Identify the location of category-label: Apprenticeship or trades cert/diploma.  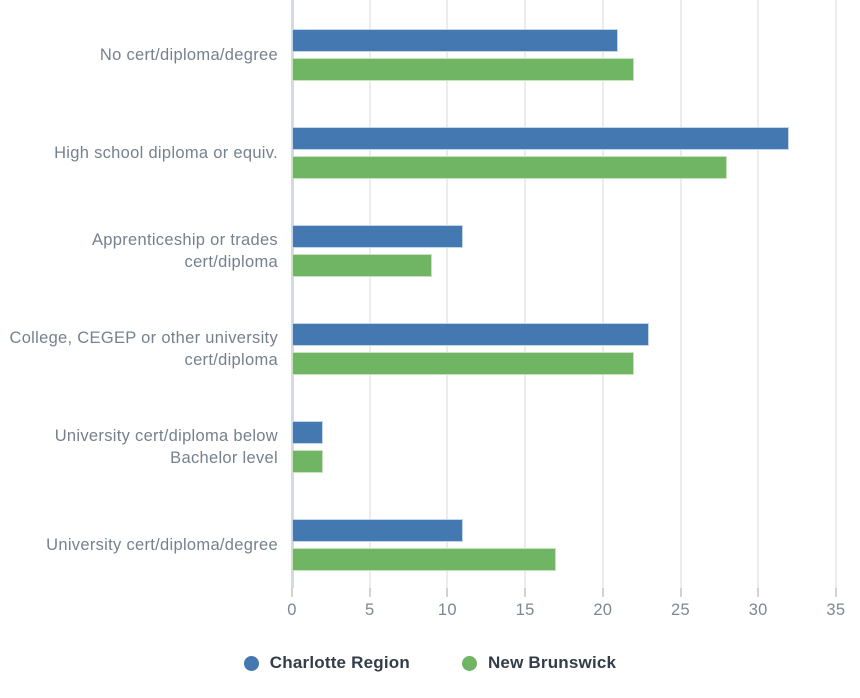
(139, 251).